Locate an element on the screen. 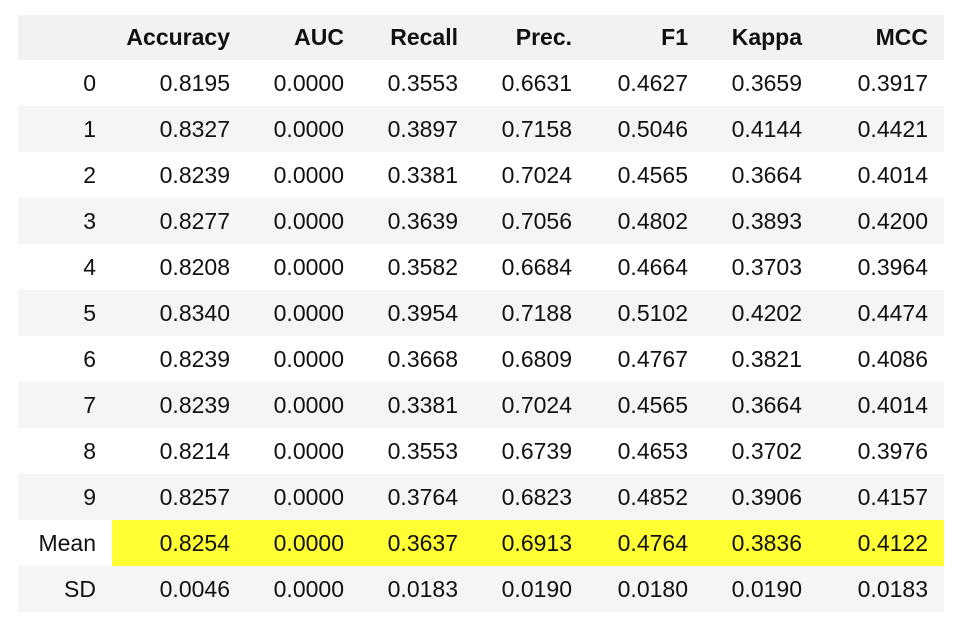 The height and width of the screenshot is (628, 964). cell-precision: 0.6809 is located at coordinates (531, 359).